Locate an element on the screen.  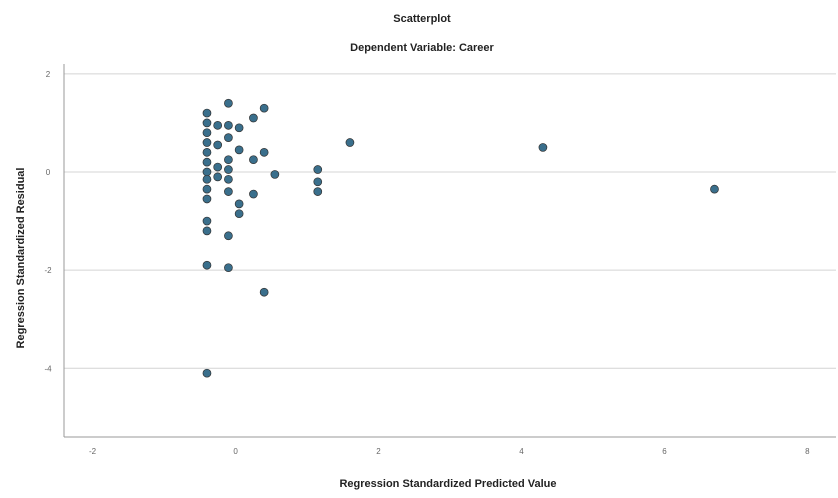
y-tick-labels: 2 0 -2 -4 is located at coordinates (48, 221).